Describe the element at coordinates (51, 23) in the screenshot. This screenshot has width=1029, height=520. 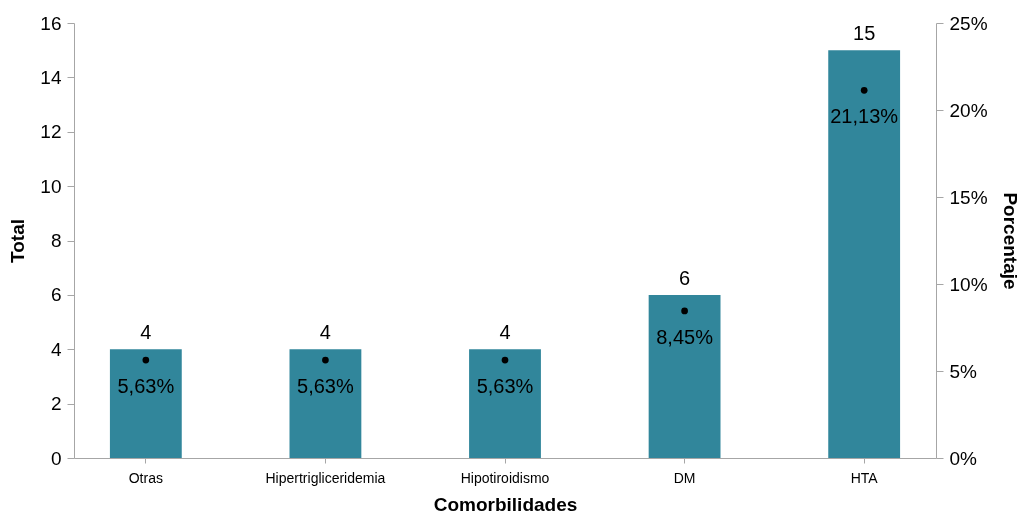
I see `y-tick-label: 16` at that location.